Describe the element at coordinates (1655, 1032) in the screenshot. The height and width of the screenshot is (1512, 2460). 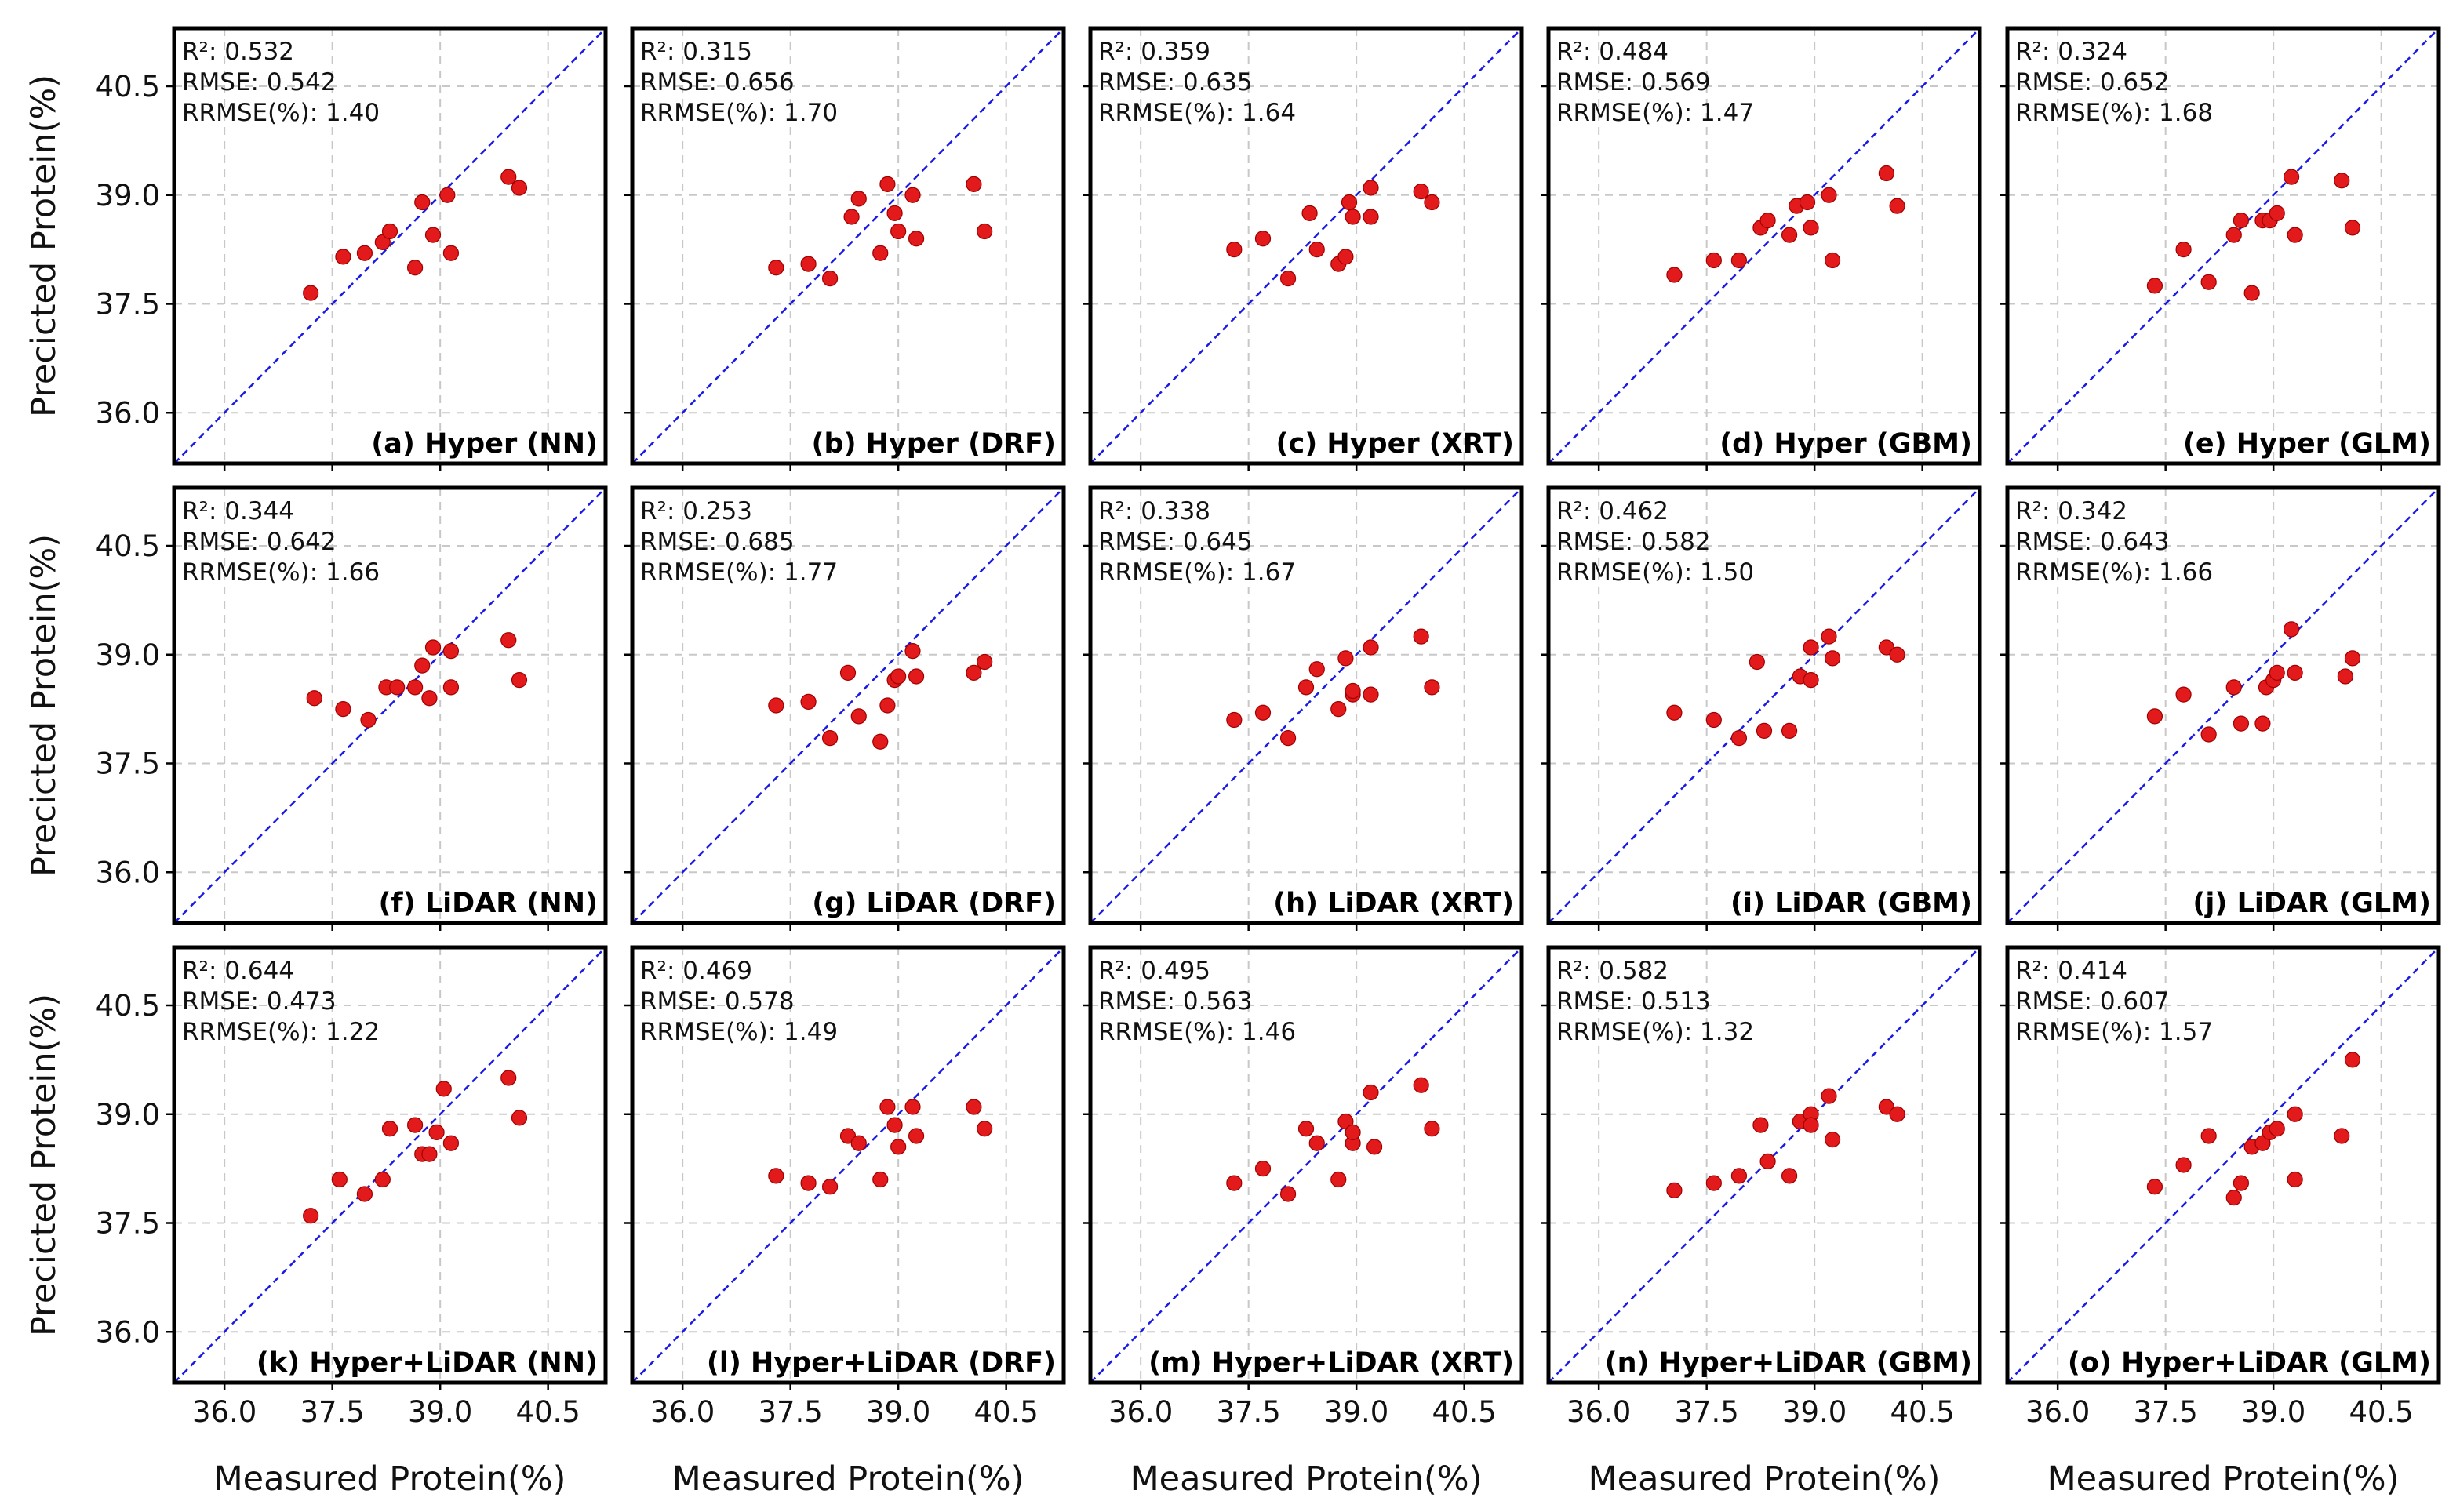
I see `rrmse-annotation: RRMSE(%): 1.32` at that location.